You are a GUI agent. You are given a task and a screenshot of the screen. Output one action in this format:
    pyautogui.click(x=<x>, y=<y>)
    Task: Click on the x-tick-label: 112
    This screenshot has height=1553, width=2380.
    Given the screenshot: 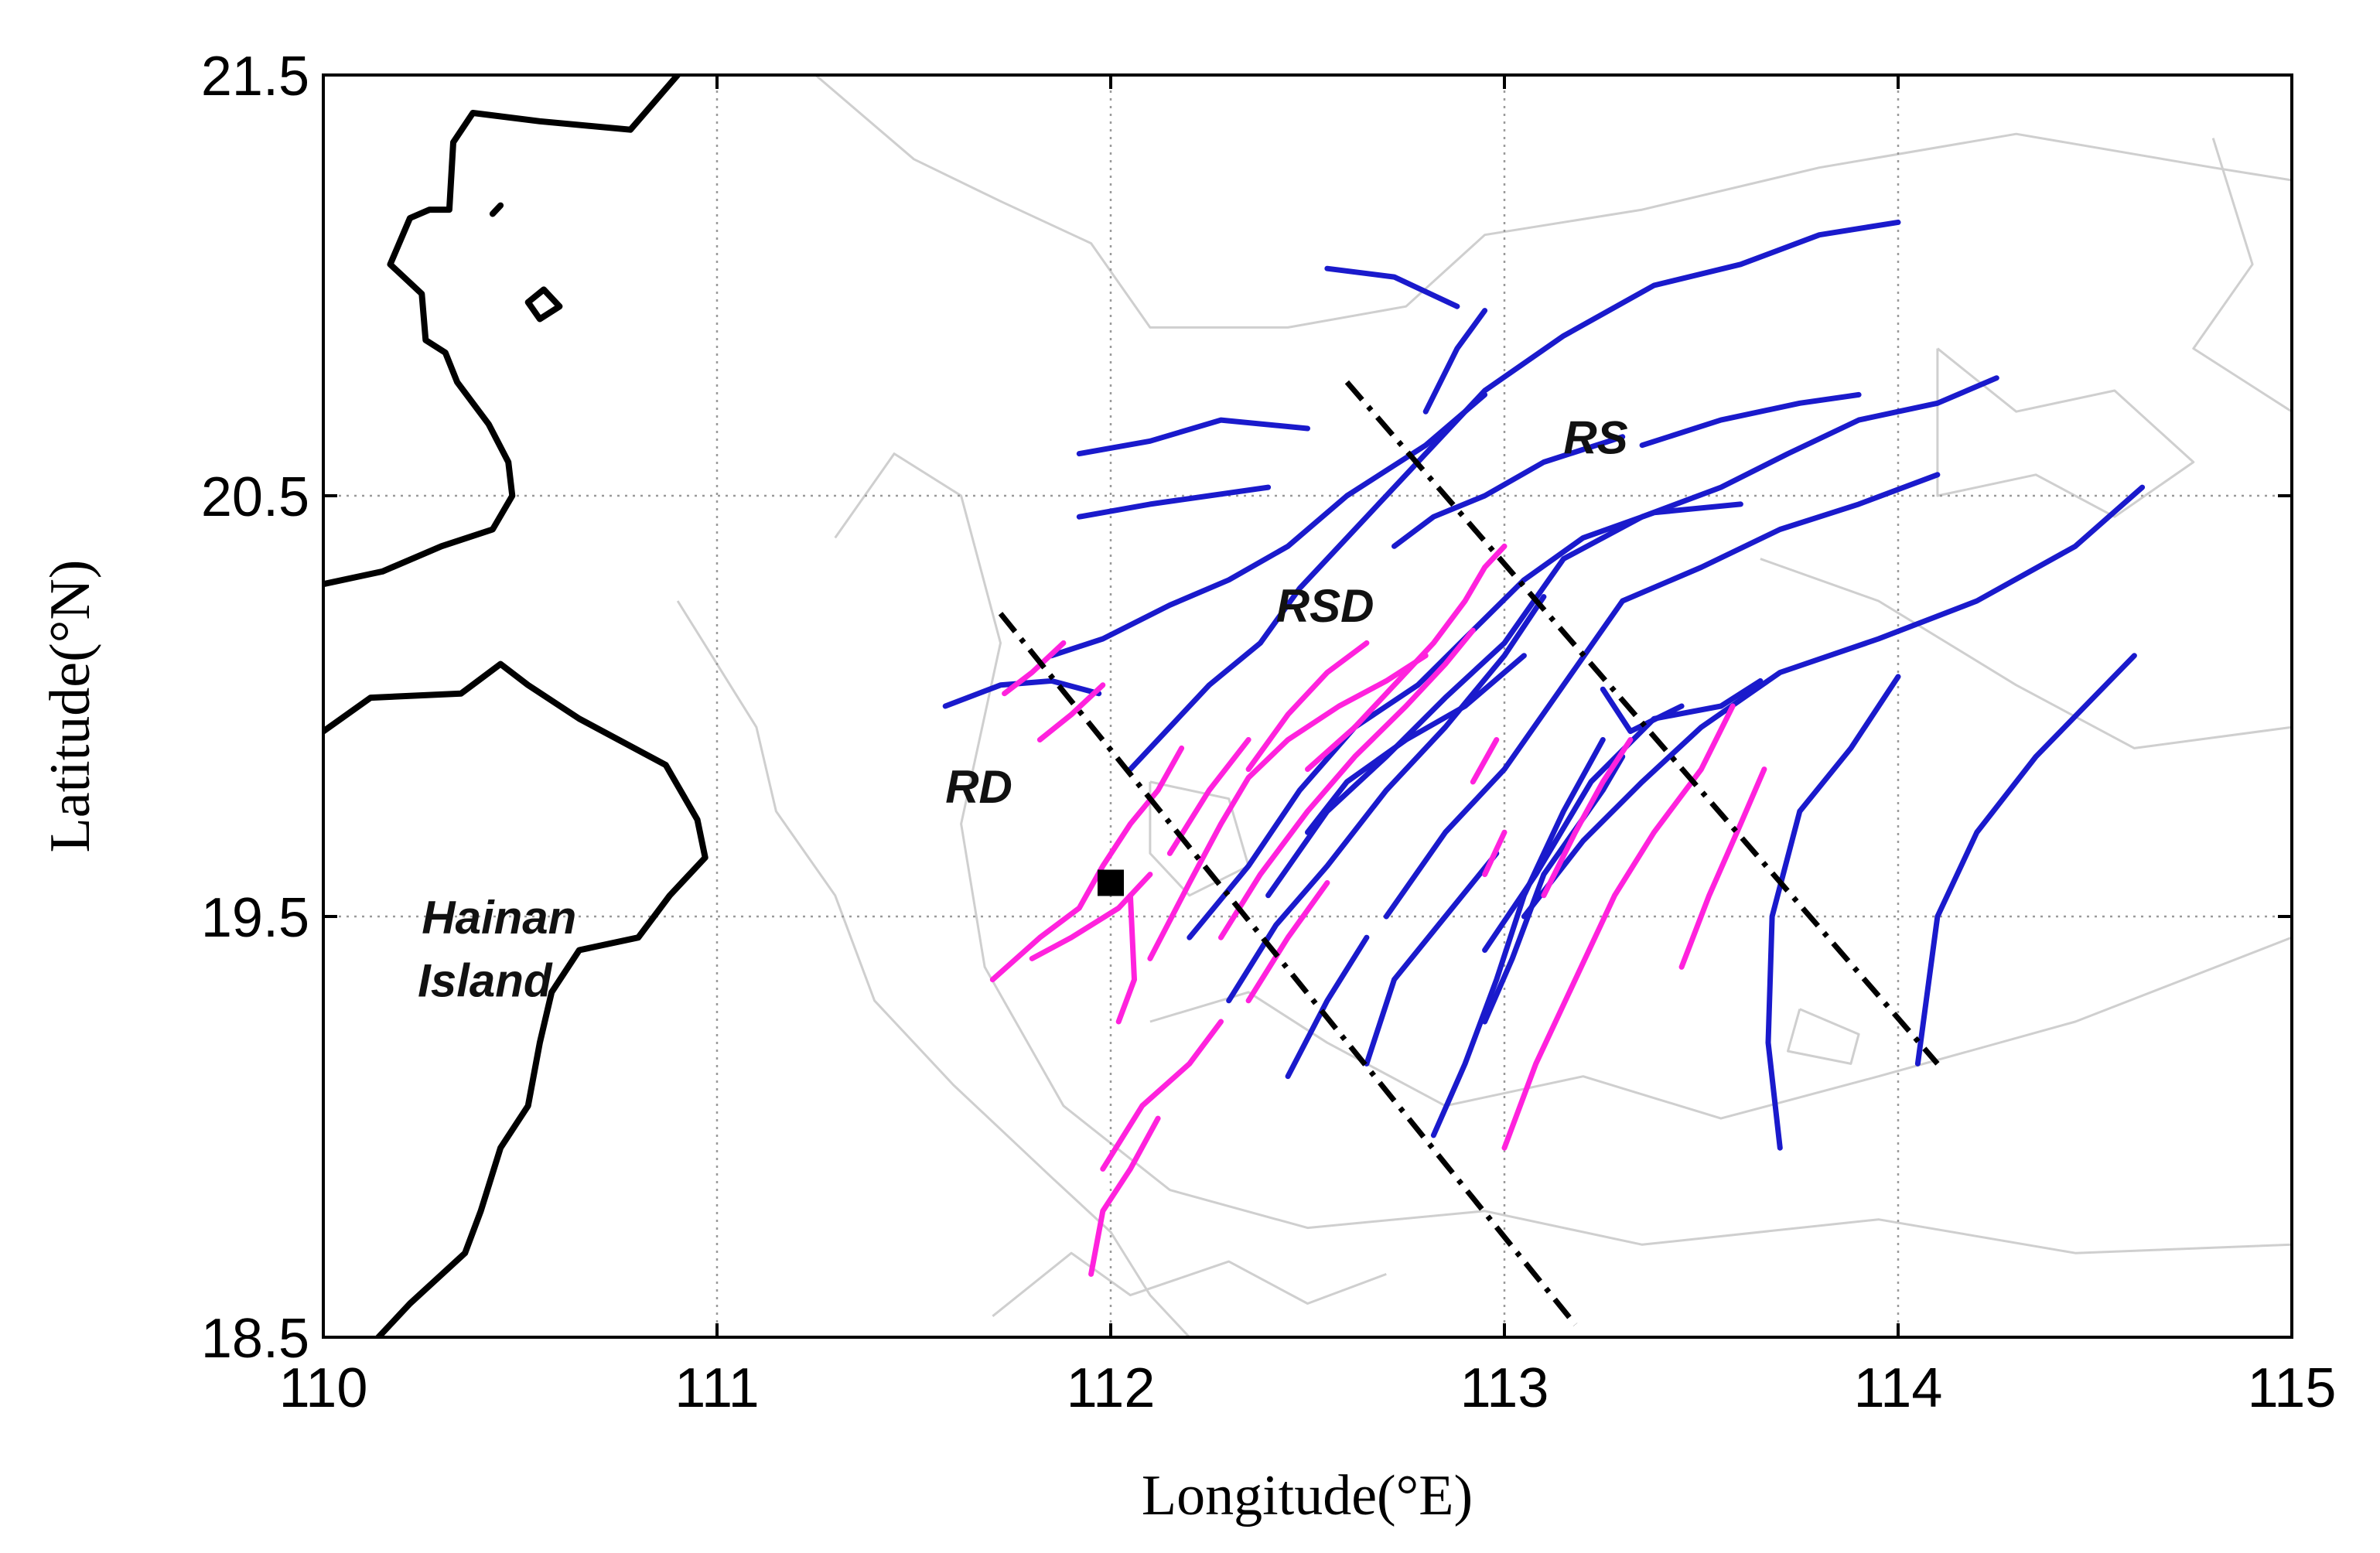 What is the action you would take?
    pyautogui.click(x=1111, y=1388)
    